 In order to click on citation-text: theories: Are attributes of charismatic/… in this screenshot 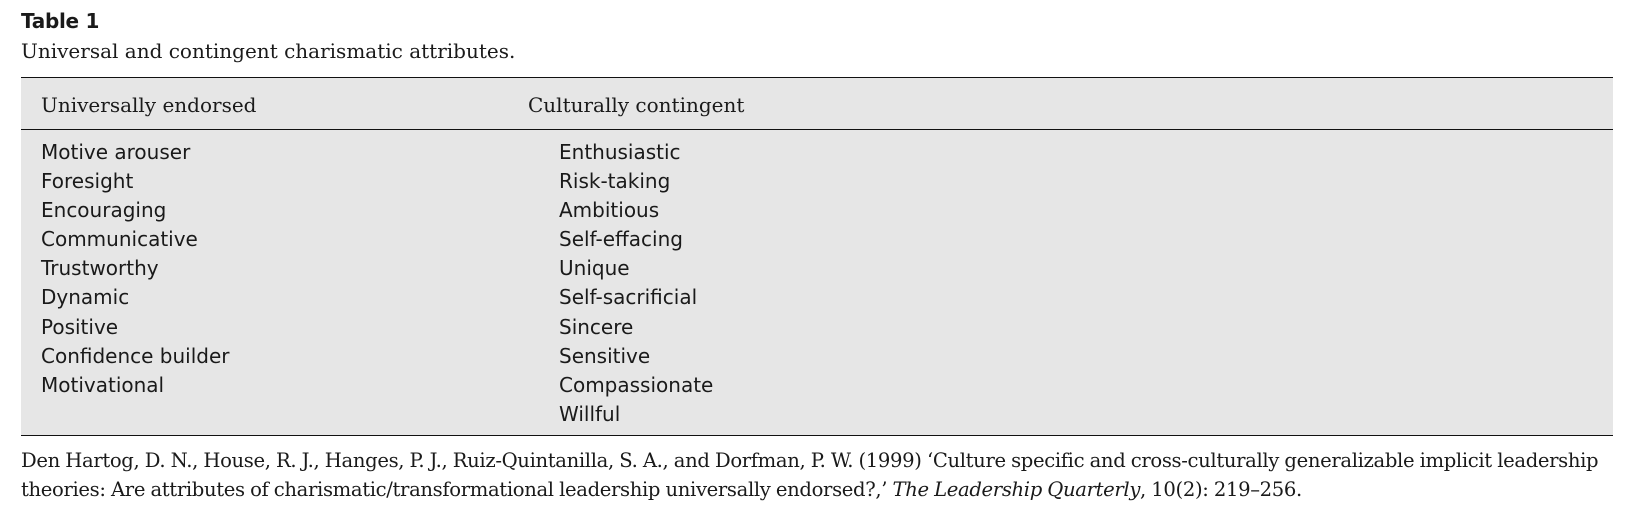, I will do `click(457, 489)`.